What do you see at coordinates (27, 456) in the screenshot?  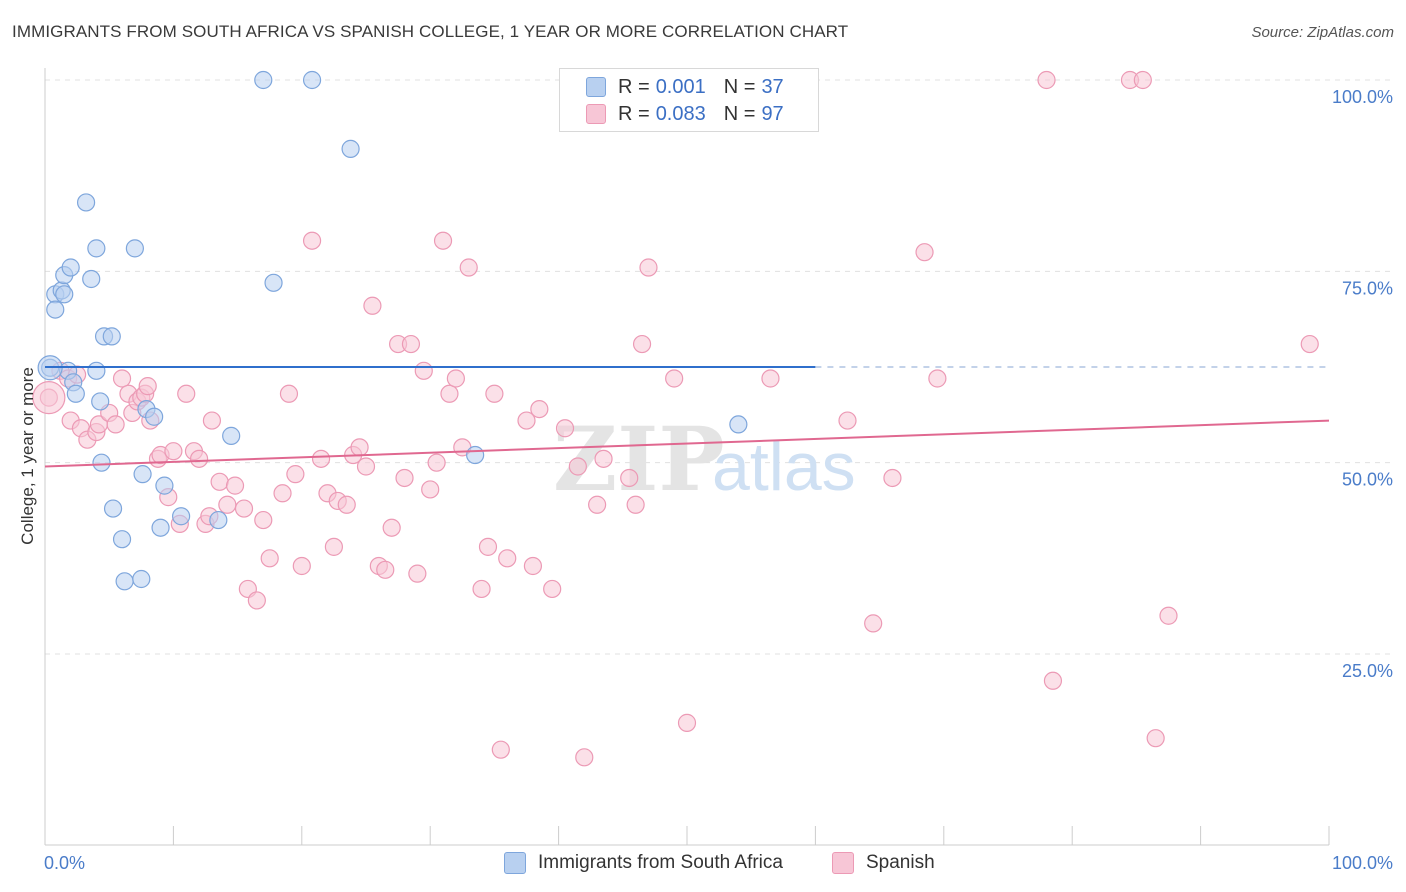 I see `y-axis-label: College, 1 year or more` at bounding box center [27, 456].